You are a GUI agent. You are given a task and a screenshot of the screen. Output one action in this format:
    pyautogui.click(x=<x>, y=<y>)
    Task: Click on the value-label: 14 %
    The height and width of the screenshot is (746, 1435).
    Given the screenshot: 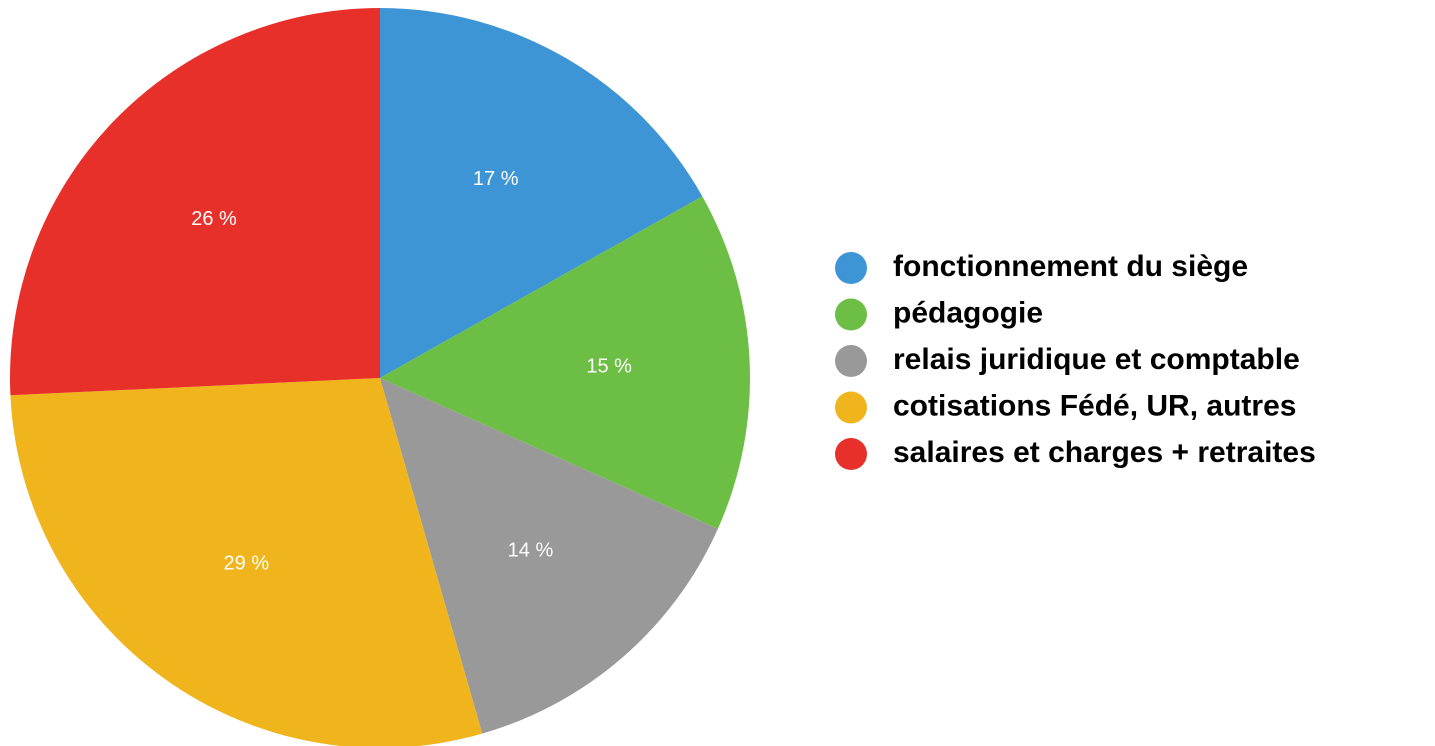 What is the action you would take?
    pyautogui.click(x=531, y=550)
    